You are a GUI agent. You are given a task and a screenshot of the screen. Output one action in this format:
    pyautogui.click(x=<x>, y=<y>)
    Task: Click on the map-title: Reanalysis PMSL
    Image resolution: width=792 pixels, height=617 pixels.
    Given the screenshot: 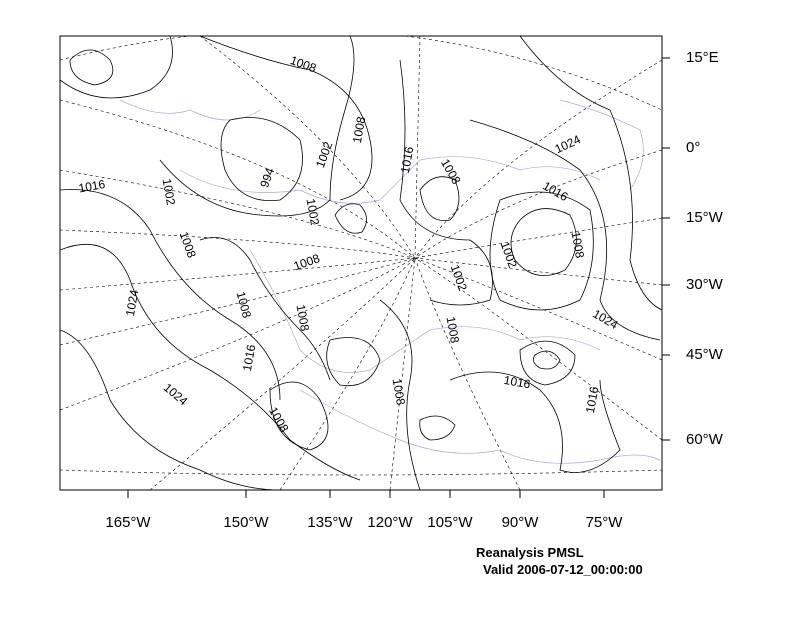 What is the action you would take?
    pyautogui.click(x=530, y=552)
    